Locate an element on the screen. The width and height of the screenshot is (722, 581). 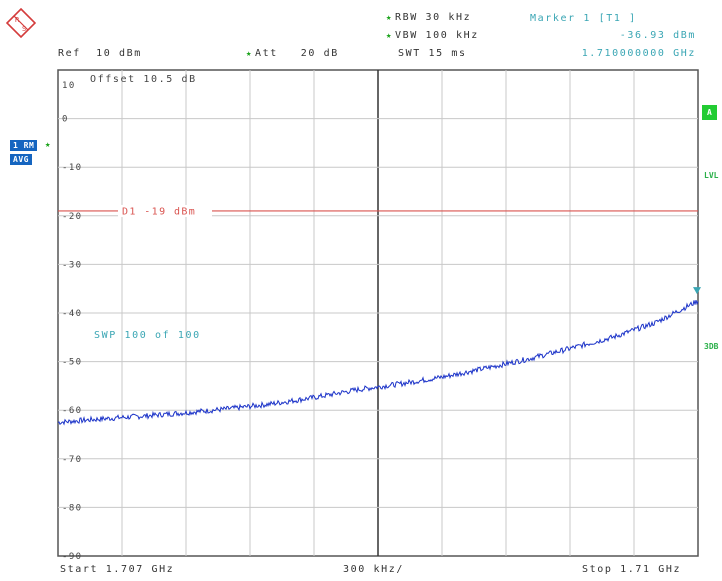
offset-annotation: Offset 10.5 dB is located at coordinates (143, 79).